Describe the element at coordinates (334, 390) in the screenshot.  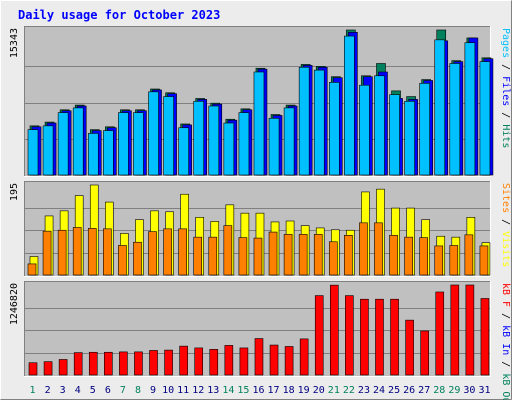
I see `x-tick-label-21: 21` at that location.